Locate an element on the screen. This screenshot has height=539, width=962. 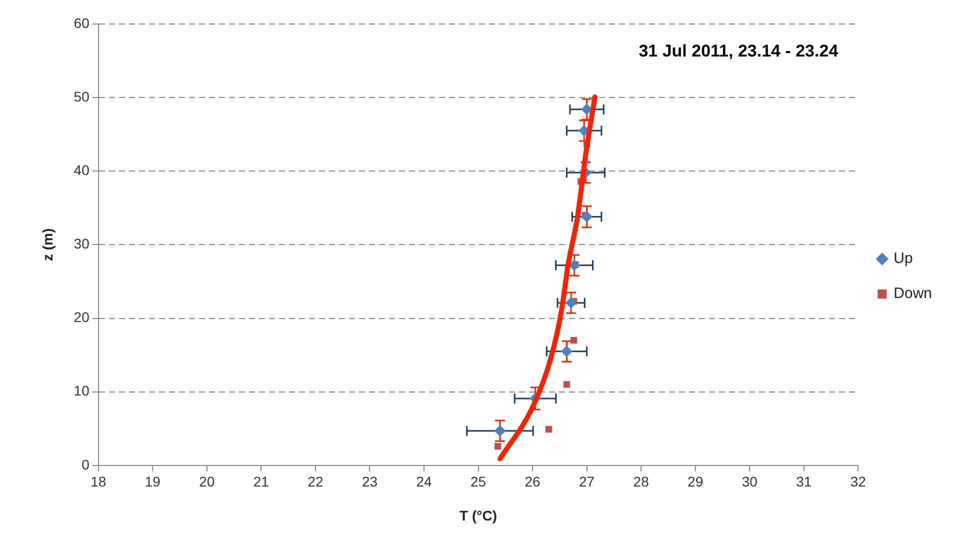
x-tick-label: 23 is located at coordinates (370, 482).